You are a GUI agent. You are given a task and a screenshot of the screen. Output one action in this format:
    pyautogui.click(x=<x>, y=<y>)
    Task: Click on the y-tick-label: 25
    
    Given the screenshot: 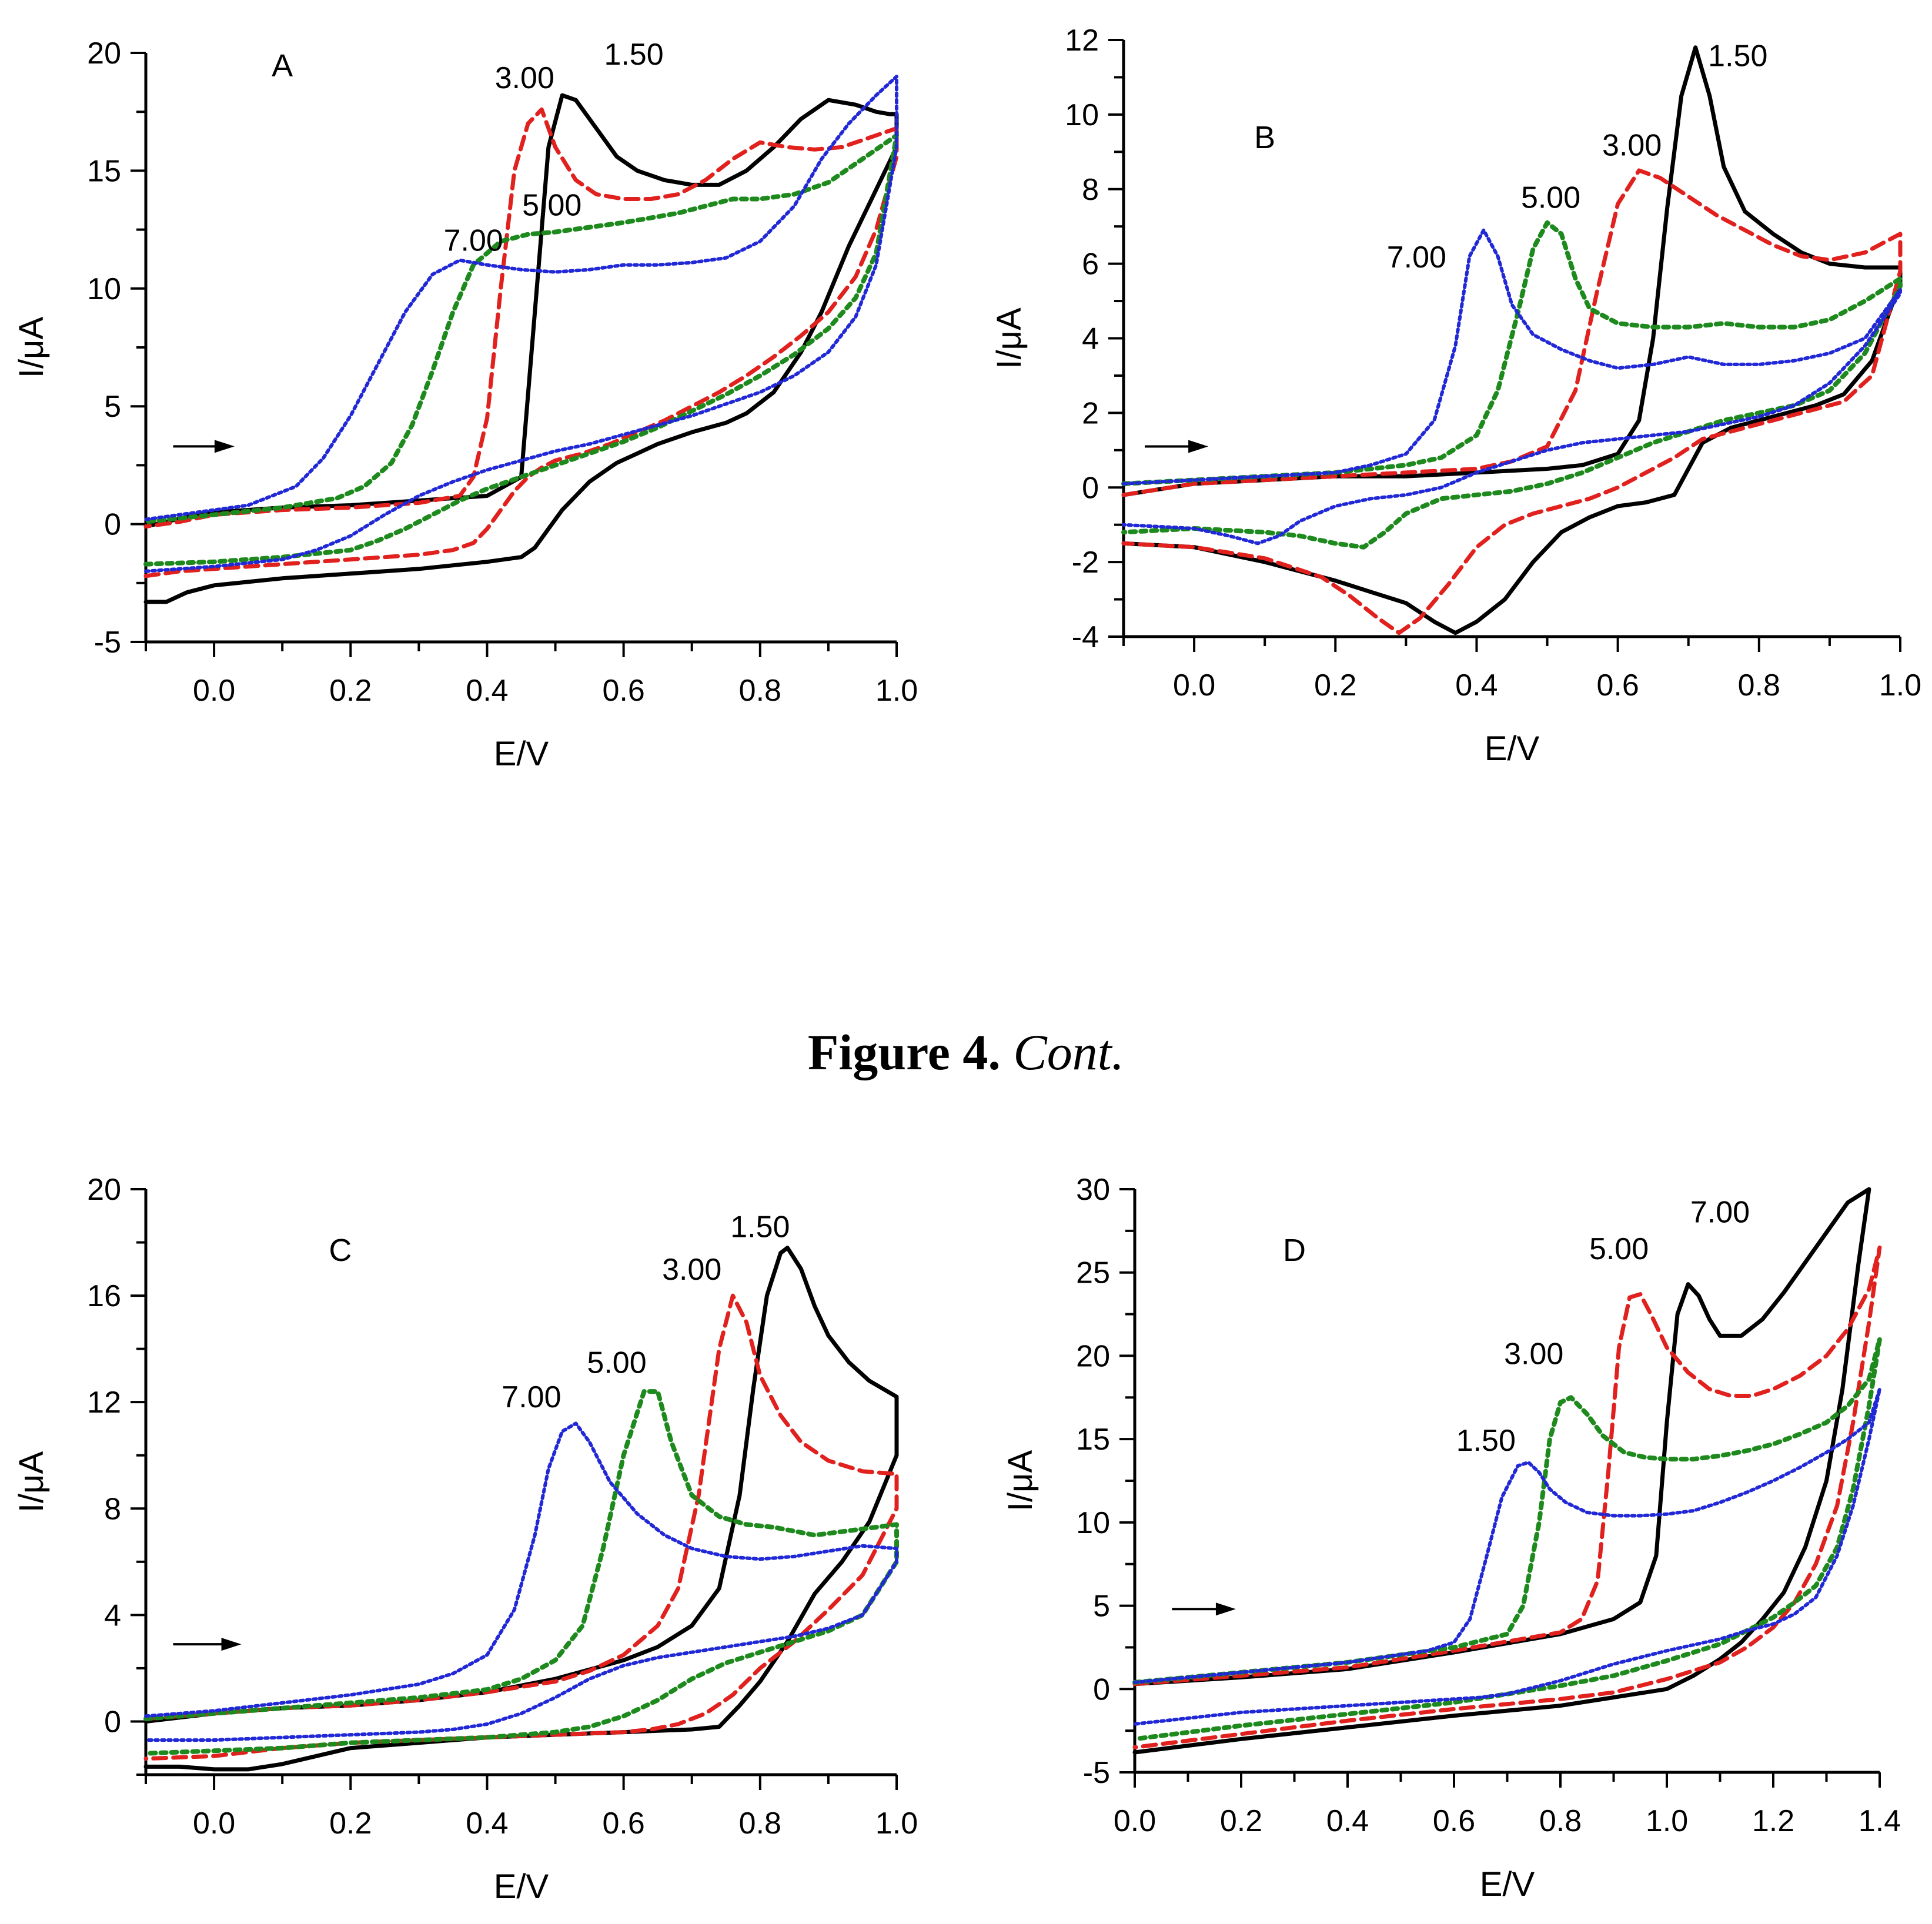 What is the action you would take?
    pyautogui.click(x=1093, y=1273)
    